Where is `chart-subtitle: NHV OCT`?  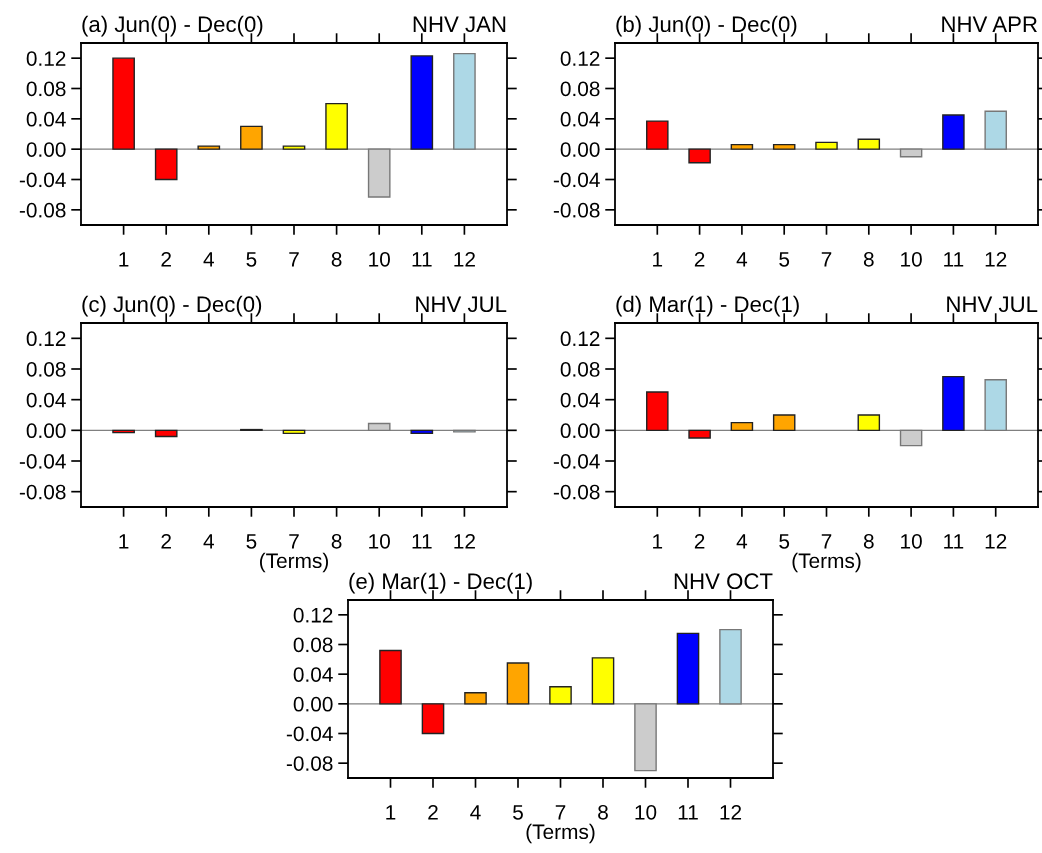 chart-subtitle: NHV OCT is located at coordinates (723, 581).